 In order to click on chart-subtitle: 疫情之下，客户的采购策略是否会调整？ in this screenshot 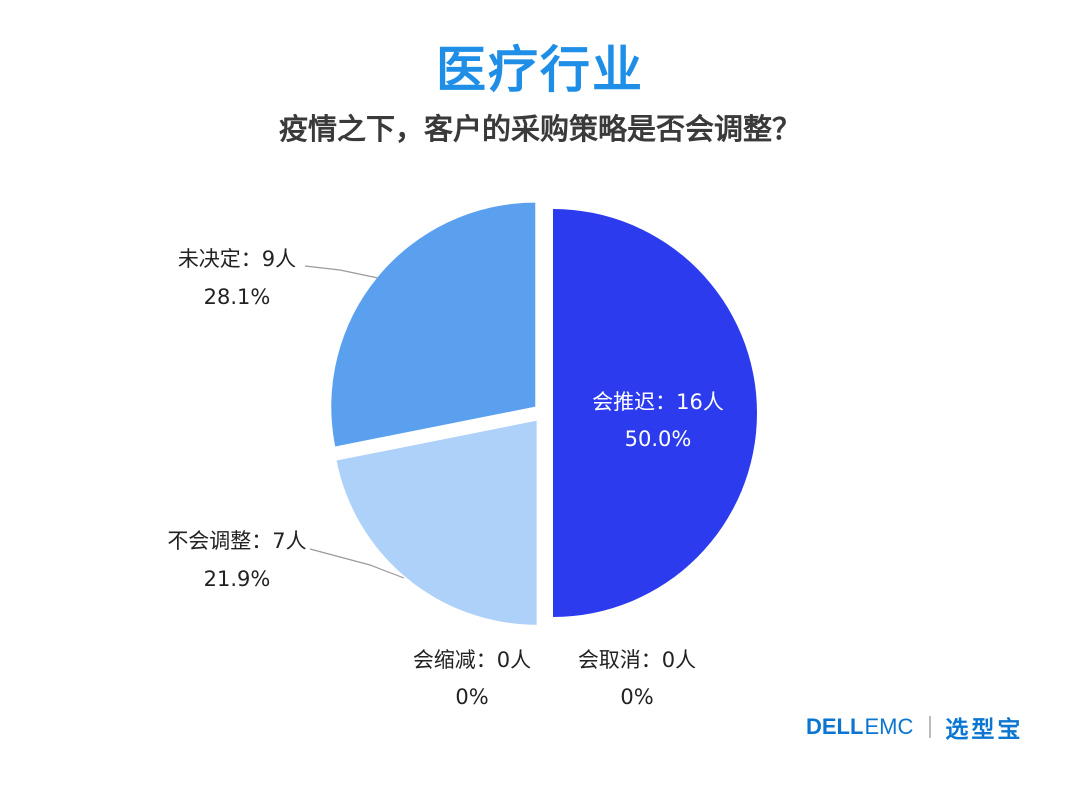, I will do `click(539, 129)`.